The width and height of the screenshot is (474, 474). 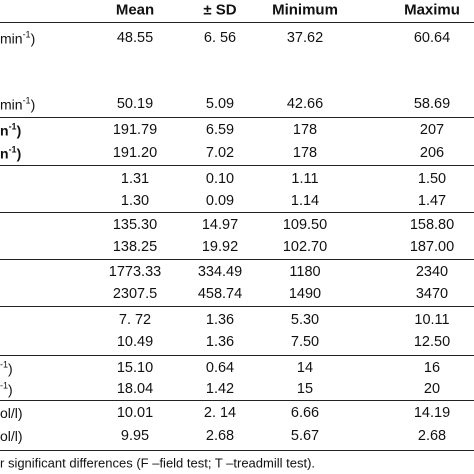 What do you see at coordinates (305, 413) in the screenshot?
I see `cell: 6.66` at bounding box center [305, 413].